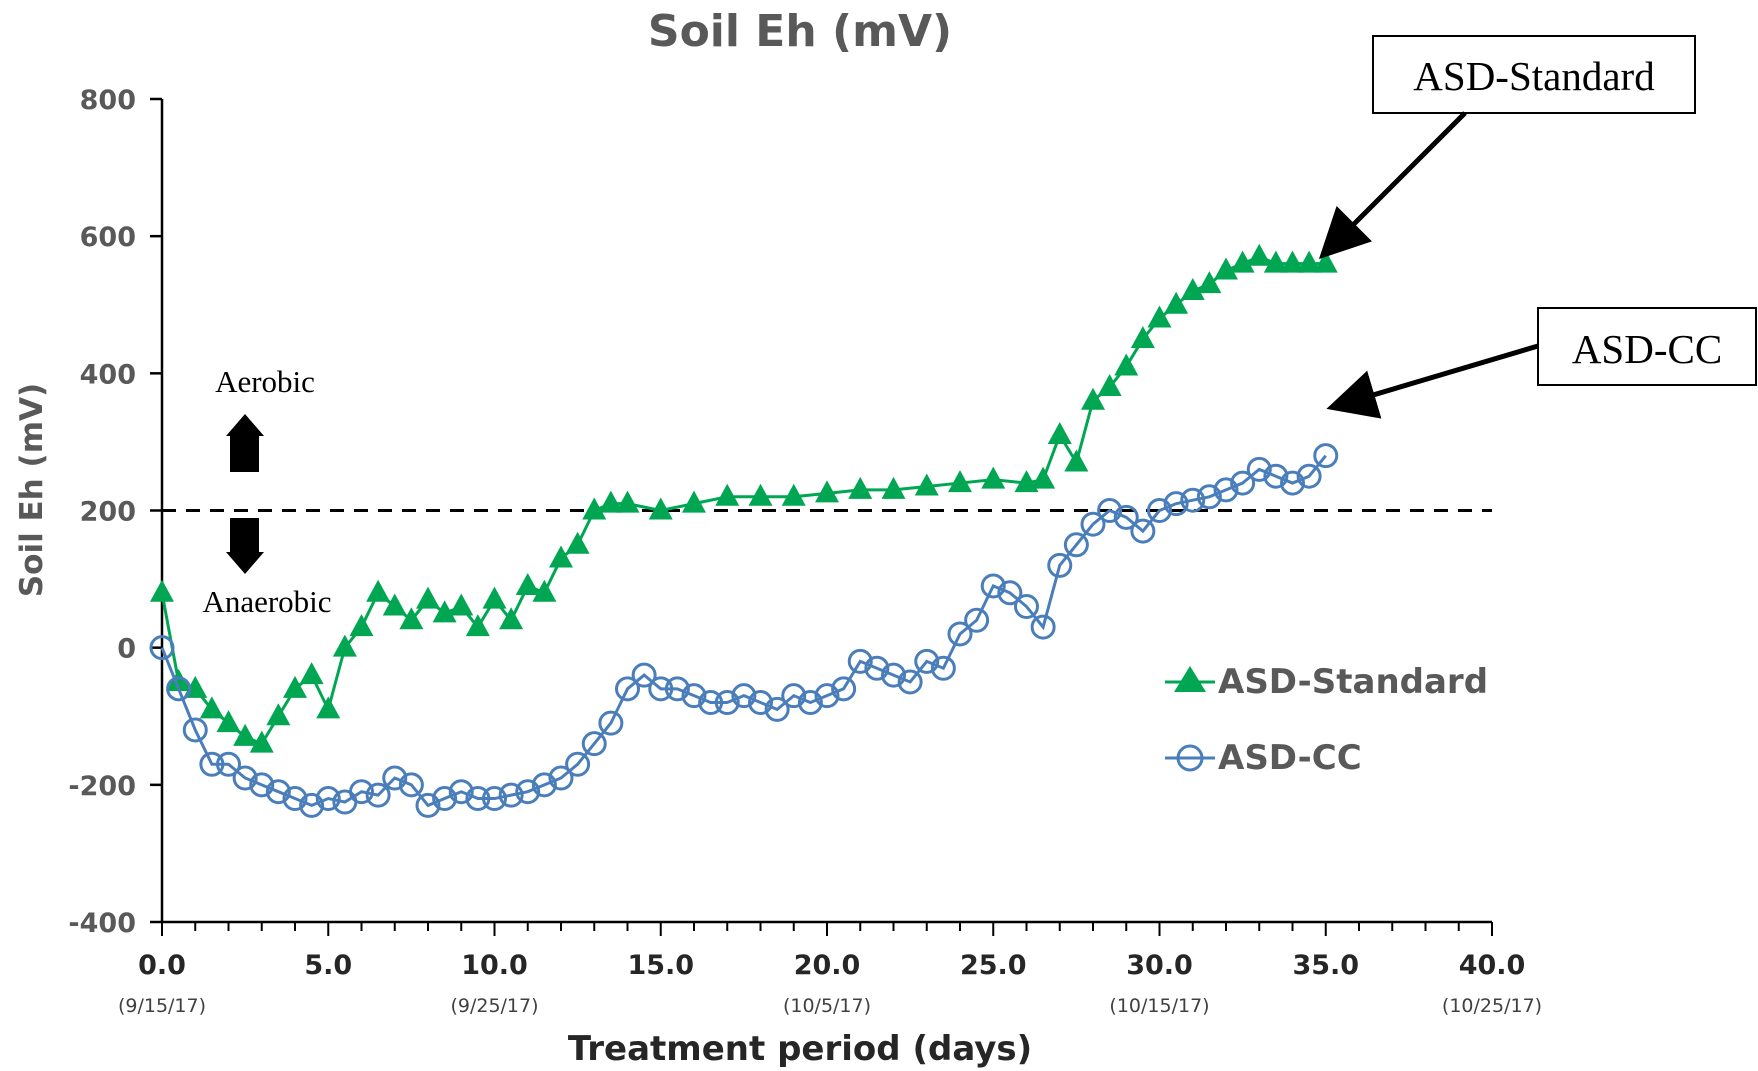 Image resolution: width=1758 pixels, height=1071 pixels. What do you see at coordinates (1190, 758) in the screenshot?
I see `legend-circle-icon` at bounding box center [1190, 758].